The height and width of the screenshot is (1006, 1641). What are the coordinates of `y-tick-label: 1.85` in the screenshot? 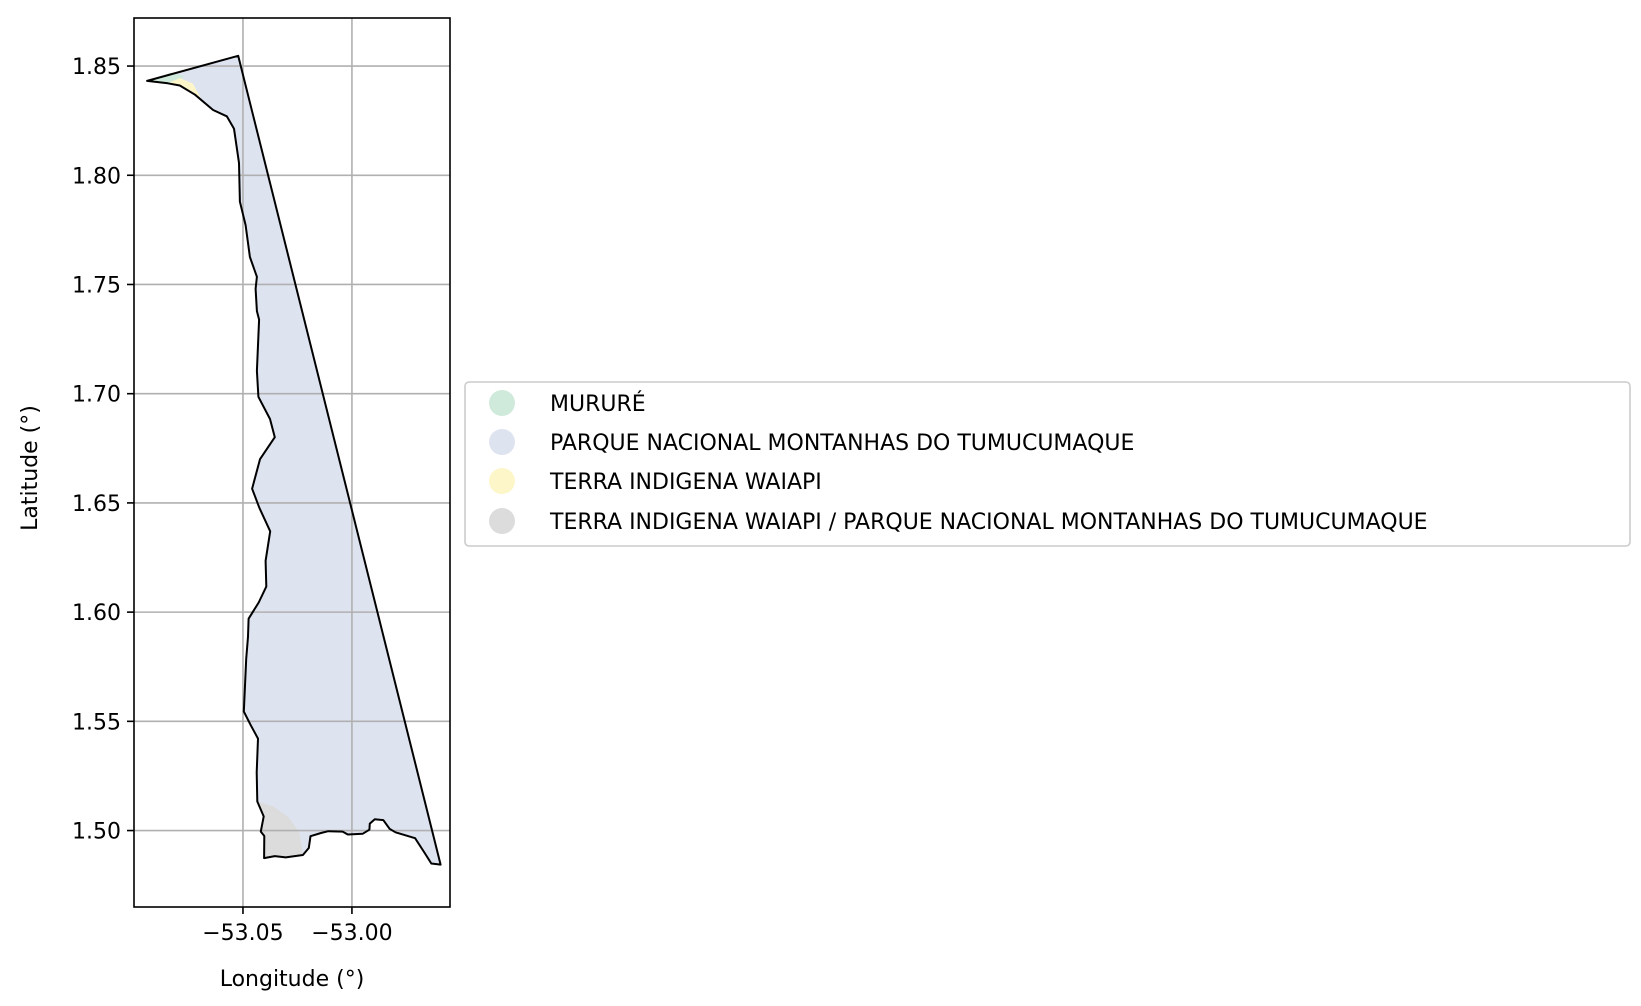 It's located at (96, 67).